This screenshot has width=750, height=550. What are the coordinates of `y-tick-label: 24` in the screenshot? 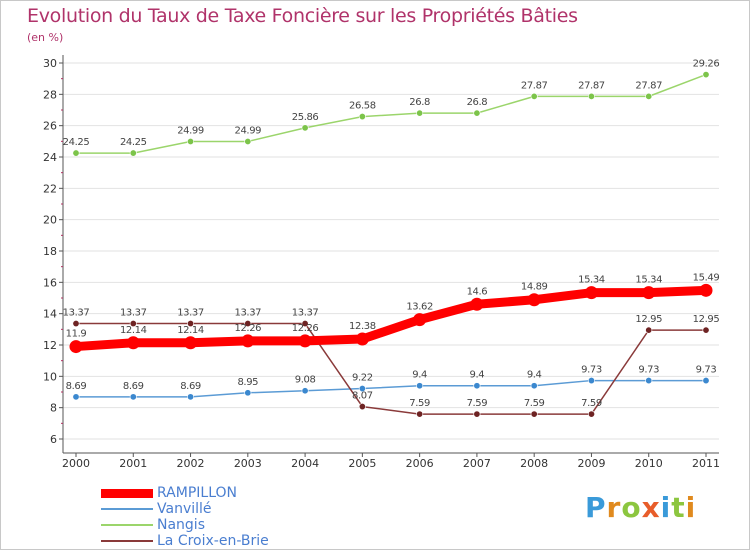 It's located at (50, 157).